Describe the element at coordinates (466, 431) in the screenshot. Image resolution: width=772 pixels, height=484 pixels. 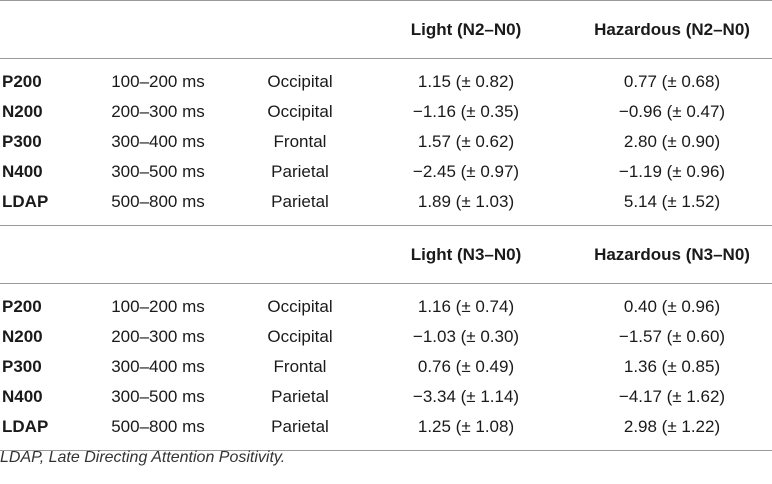
I see `cell-light: 1.25 (± 1.08)` at that location.